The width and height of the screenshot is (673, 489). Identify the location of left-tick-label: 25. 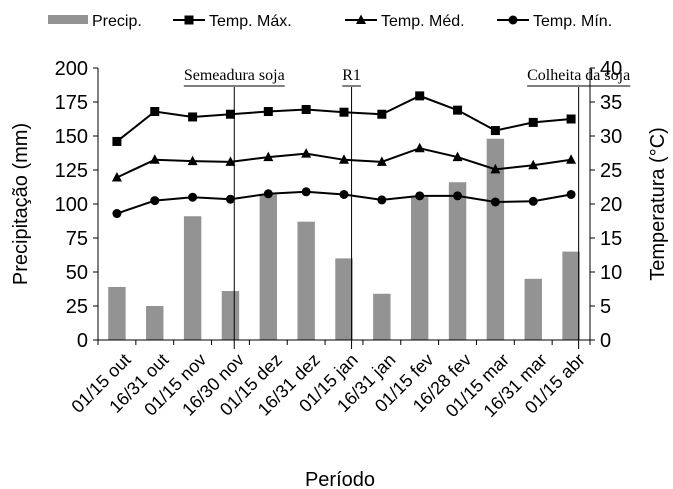
(77, 307).